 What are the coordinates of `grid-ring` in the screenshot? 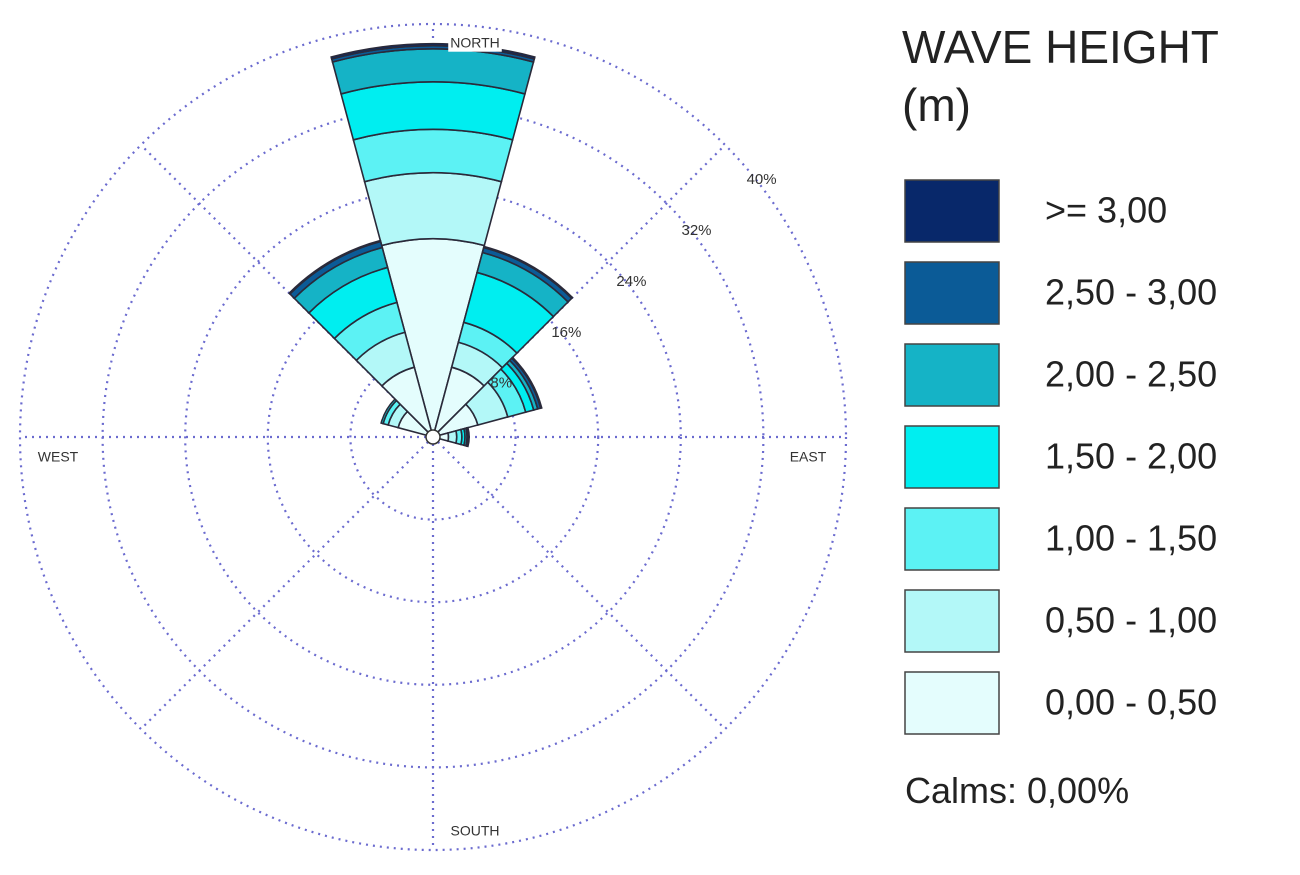 It's located at (433, 437).